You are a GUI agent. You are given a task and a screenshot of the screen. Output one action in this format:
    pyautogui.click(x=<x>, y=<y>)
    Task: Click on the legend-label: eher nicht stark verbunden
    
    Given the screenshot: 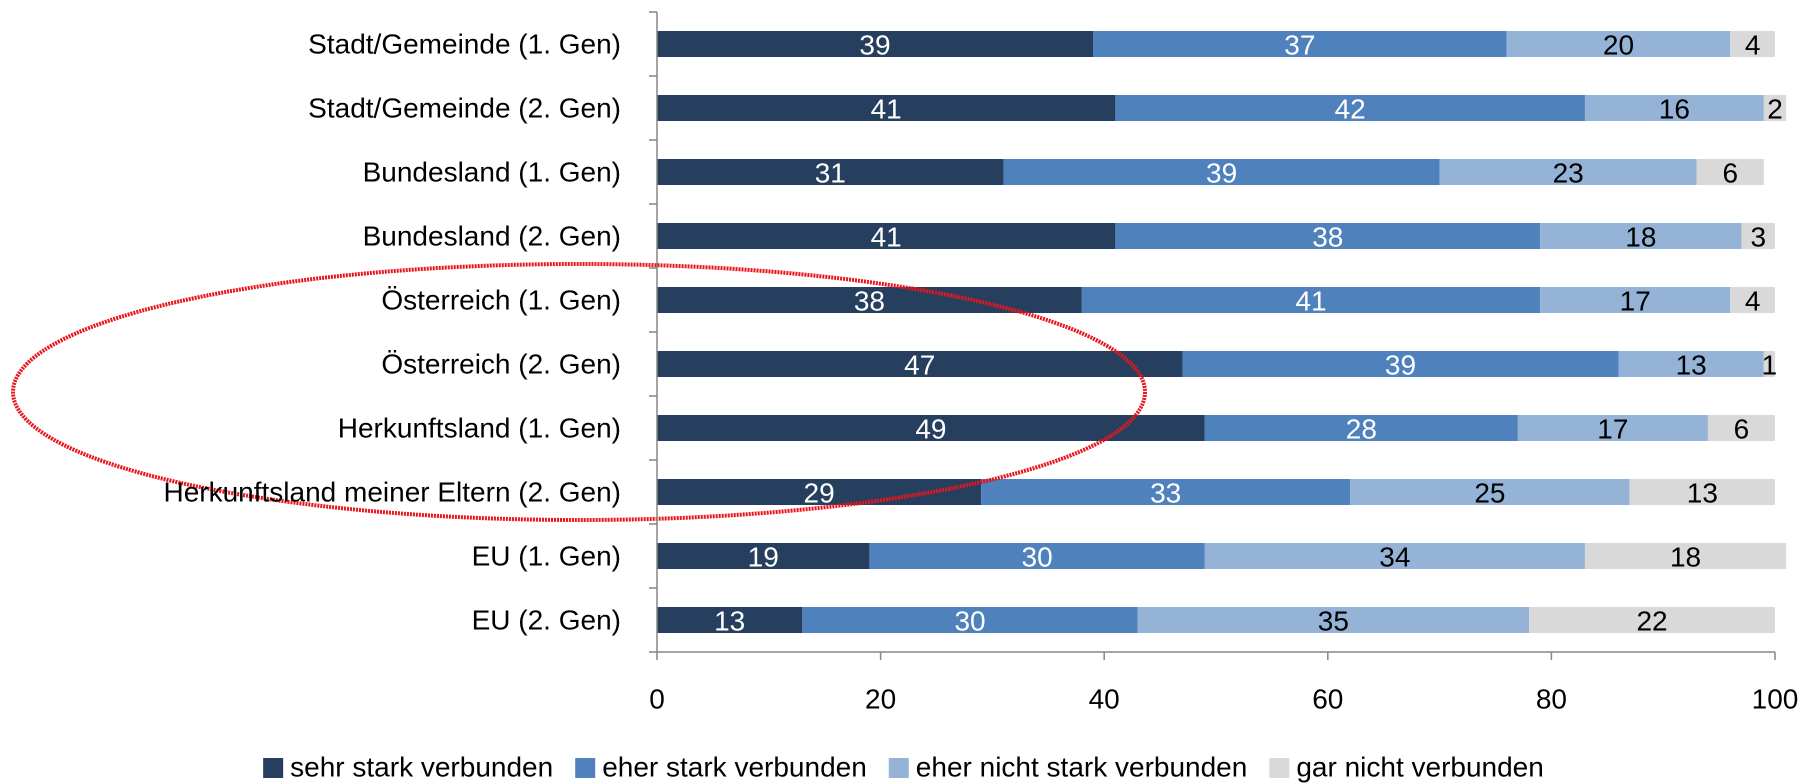 What is the action you would take?
    pyautogui.click(x=1082, y=766)
    